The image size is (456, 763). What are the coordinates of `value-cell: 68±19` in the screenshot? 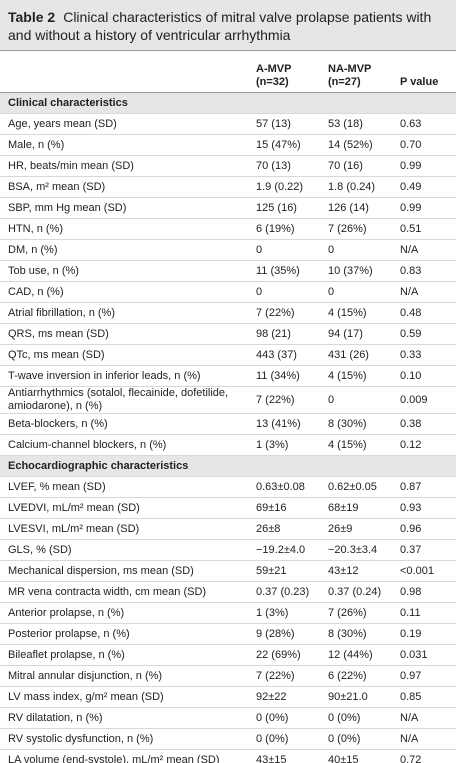 It's located at (356, 508).